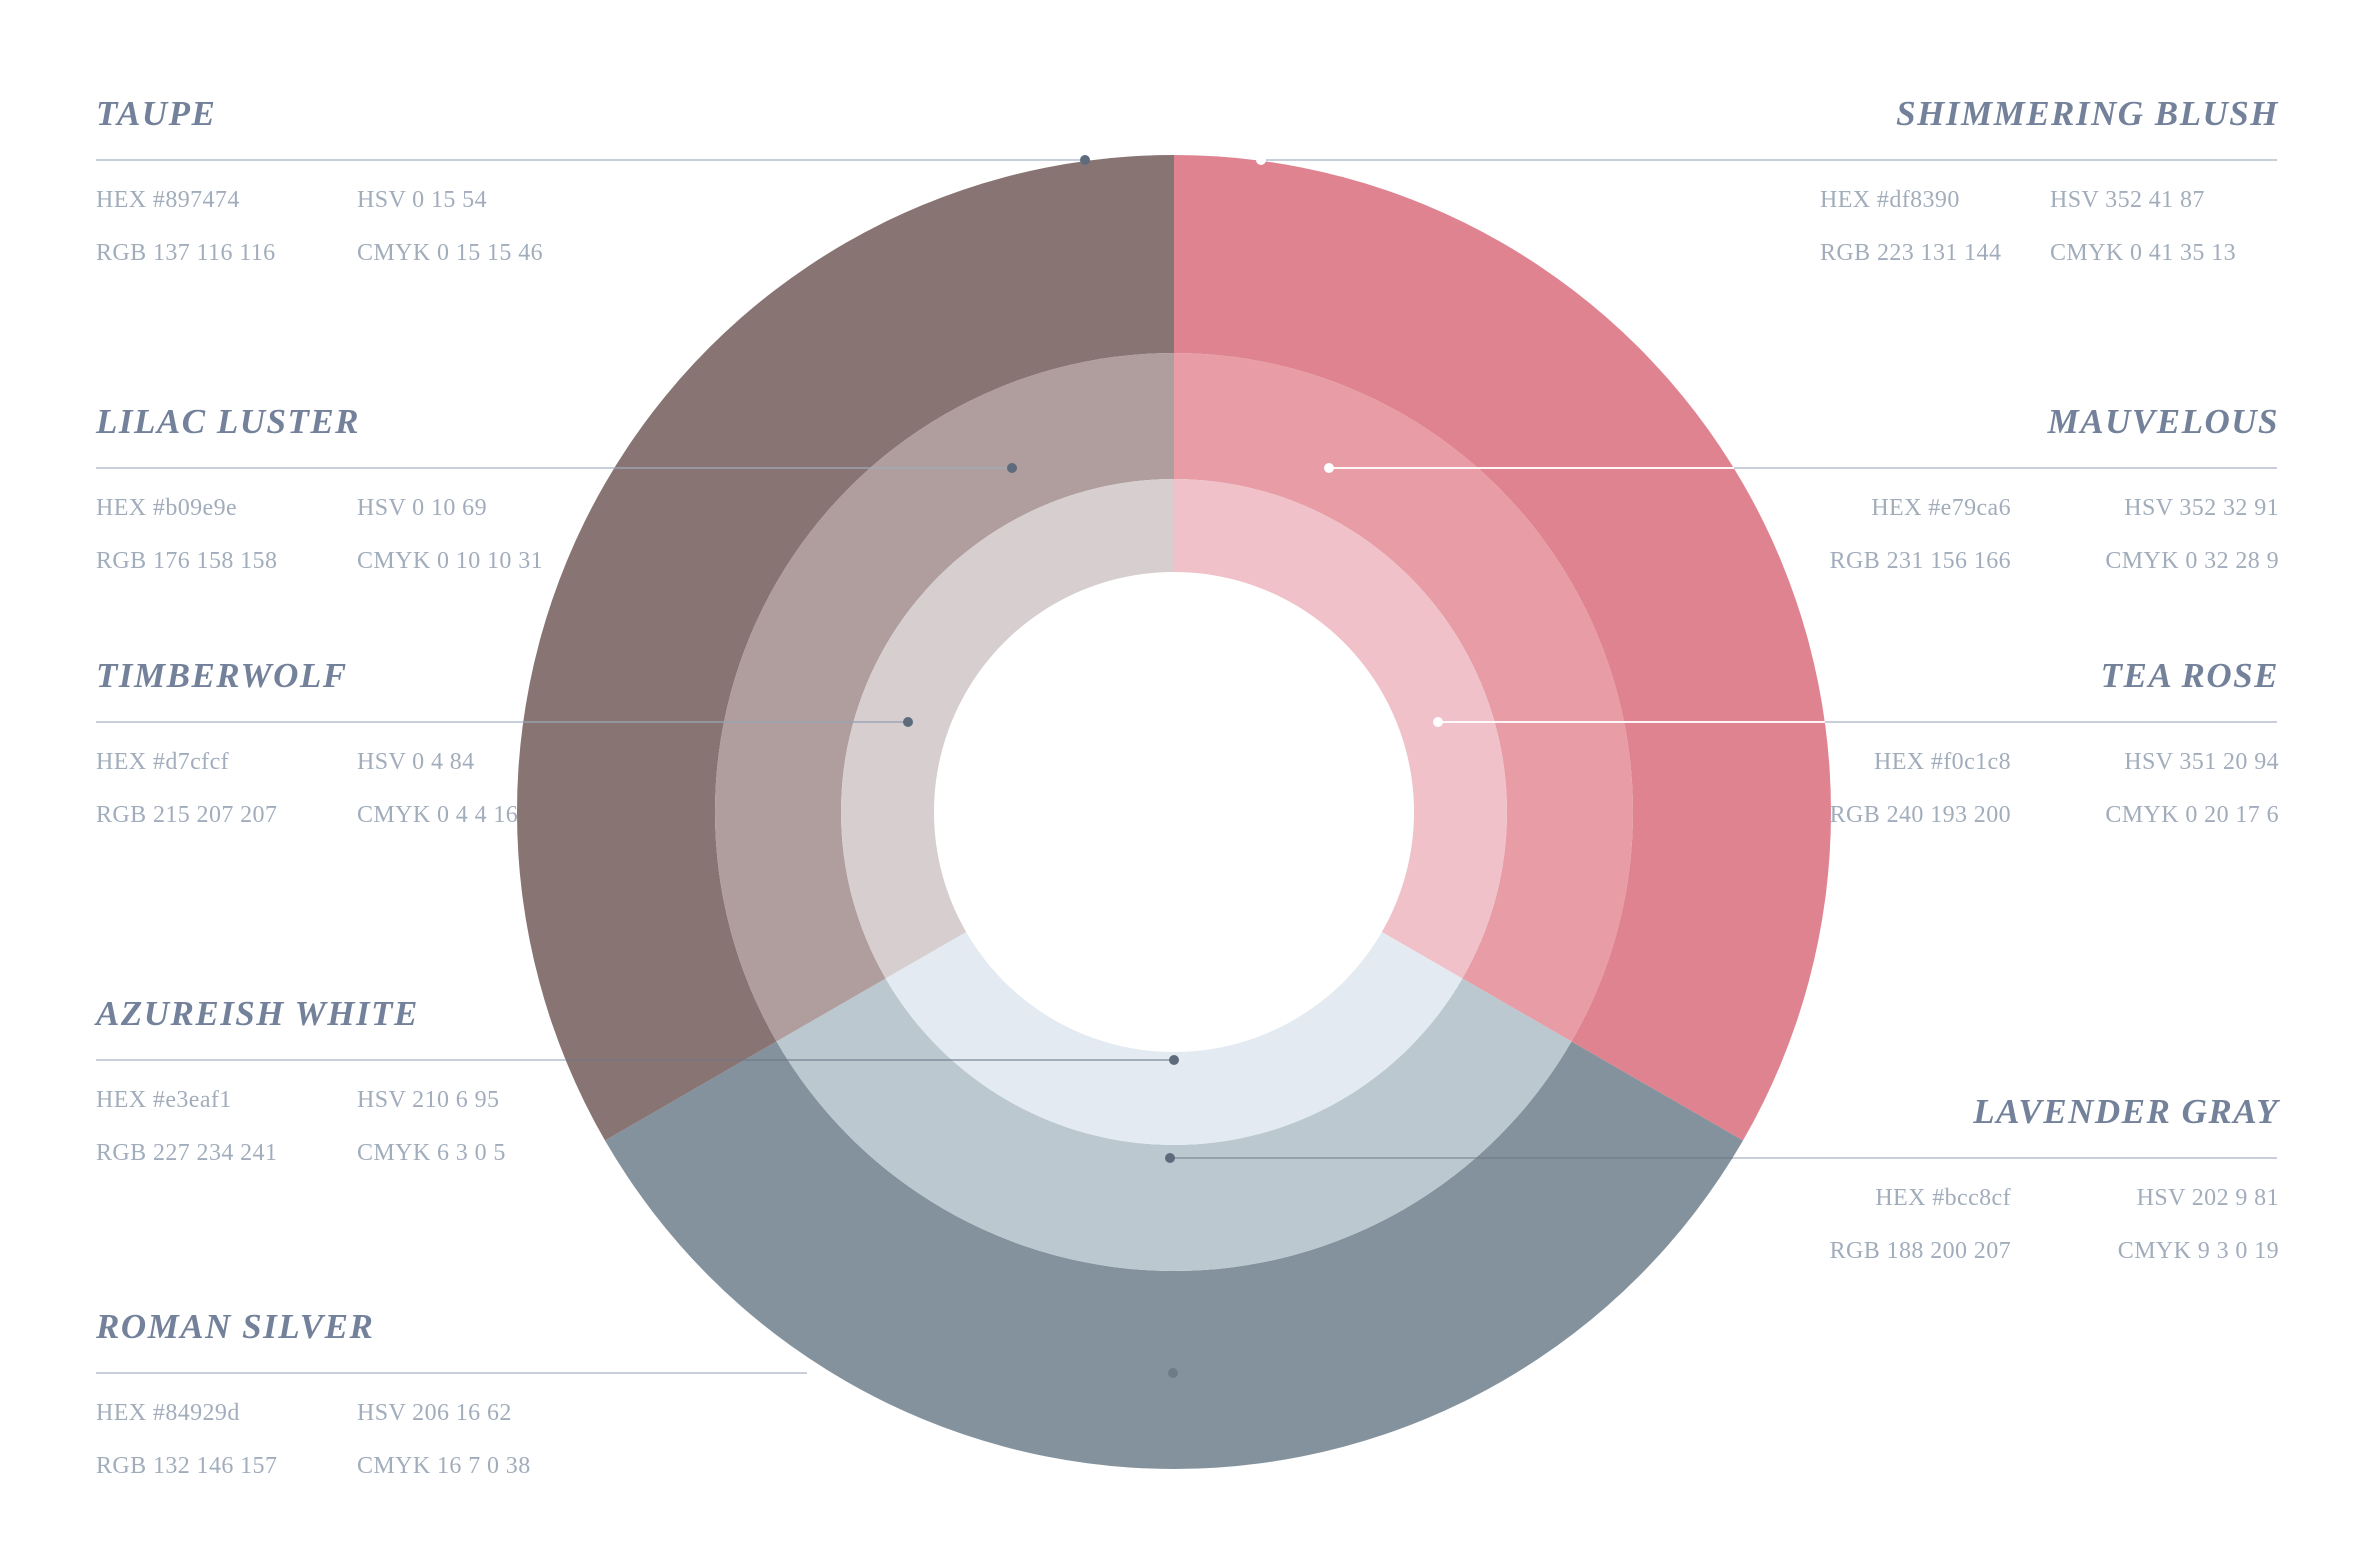 The width and height of the screenshot is (2368, 1568). What do you see at coordinates (422, 200) in the screenshot?
I see `swatch-hsv: HSV 0 15 54` at bounding box center [422, 200].